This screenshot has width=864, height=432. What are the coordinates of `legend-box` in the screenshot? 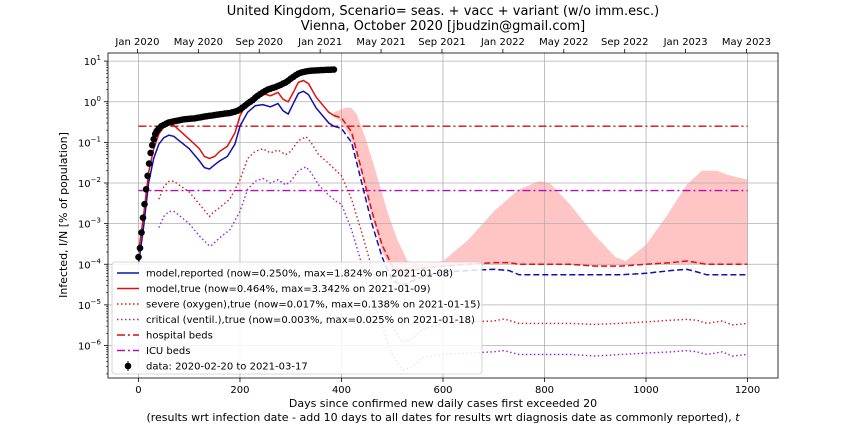 It's located at (297, 318).